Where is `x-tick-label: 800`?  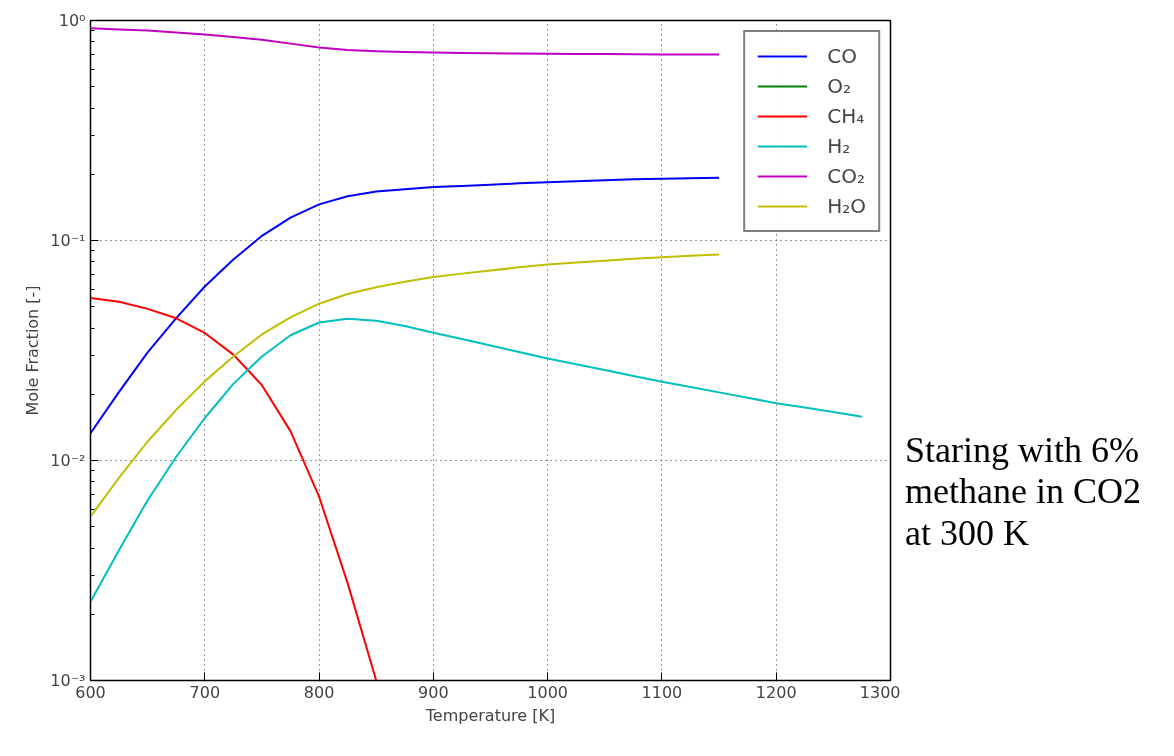
x-tick-label: 800 is located at coordinates (319, 692).